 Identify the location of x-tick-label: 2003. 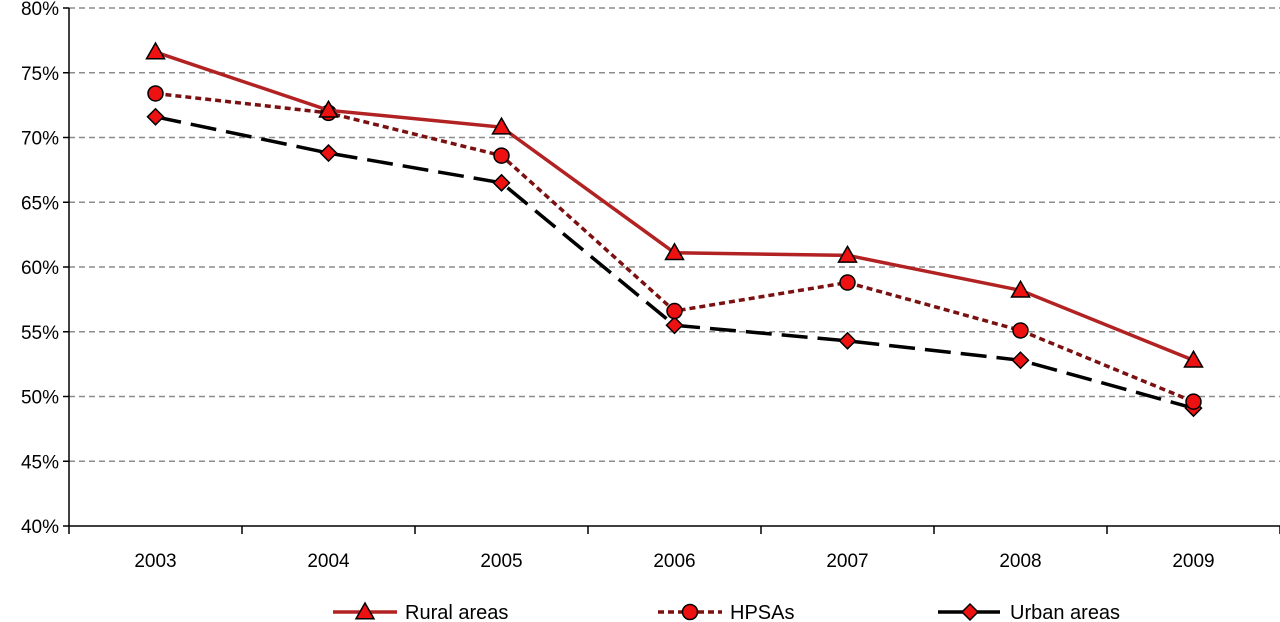
(155, 561).